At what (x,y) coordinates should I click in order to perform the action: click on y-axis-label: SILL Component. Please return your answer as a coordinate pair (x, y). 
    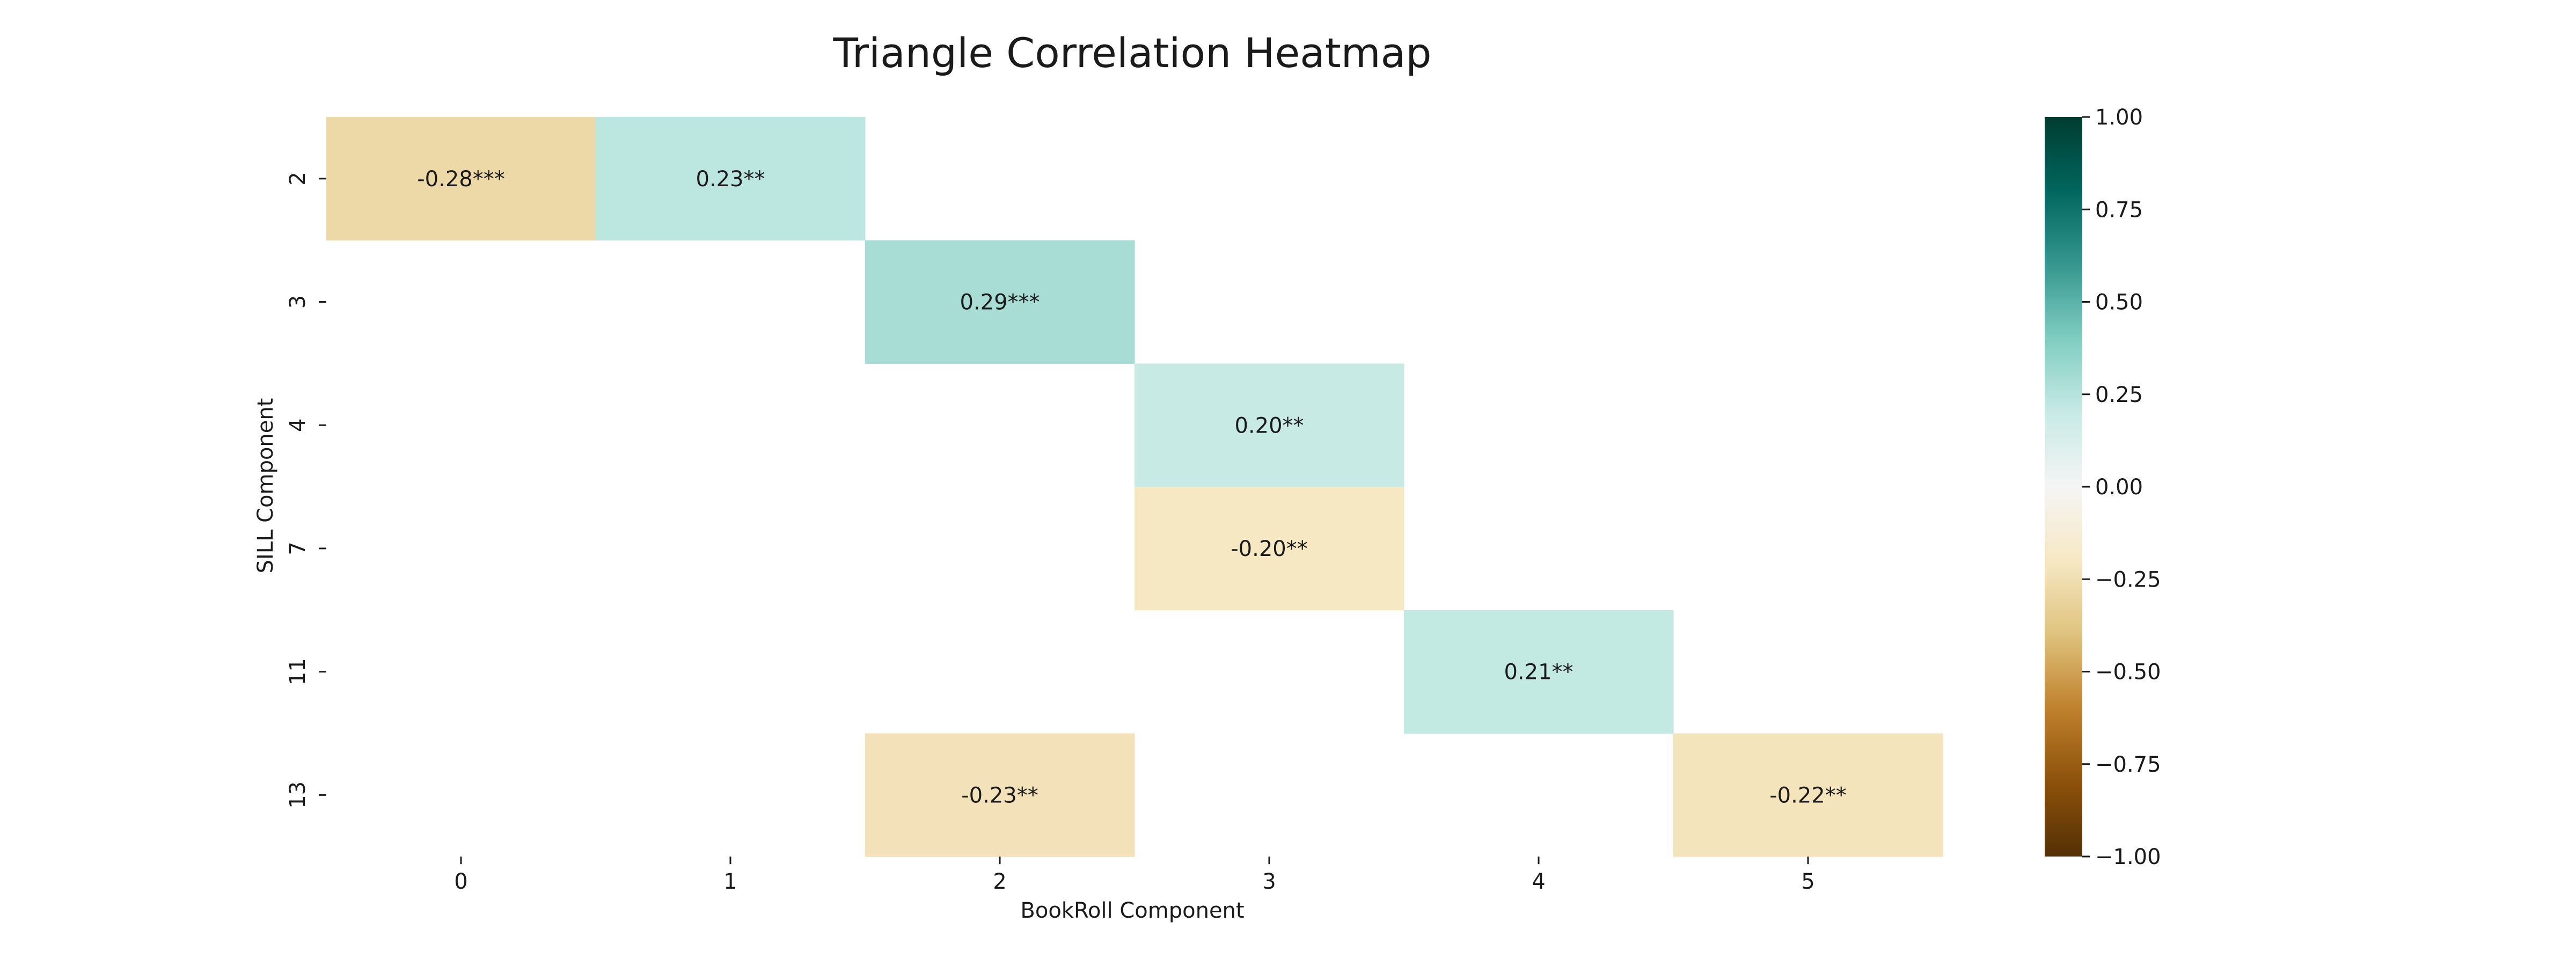
    Looking at the image, I should click on (265, 486).